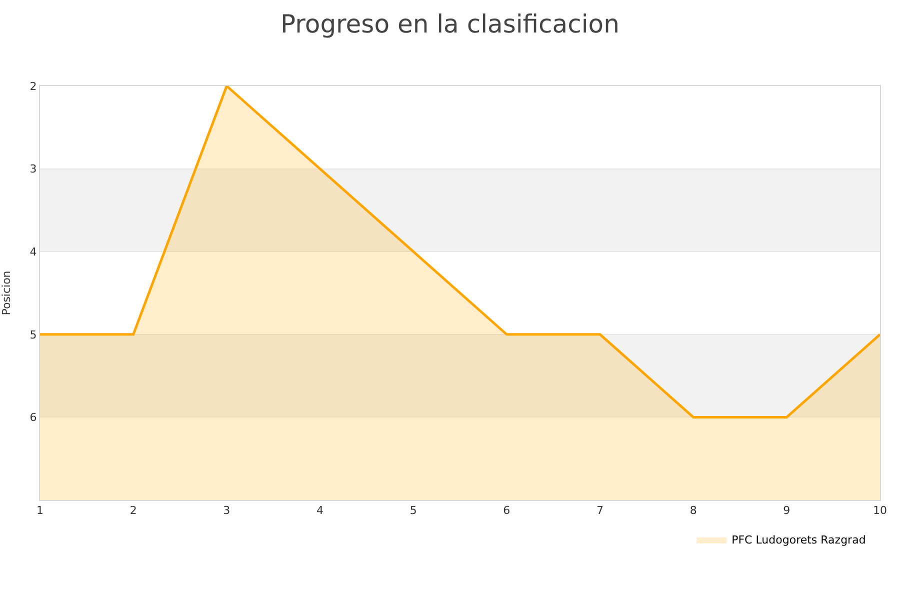 The width and height of the screenshot is (900, 600). Describe the element at coordinates (33, 251) in the screenshot. I see `y-tick-label: 4` at that location.